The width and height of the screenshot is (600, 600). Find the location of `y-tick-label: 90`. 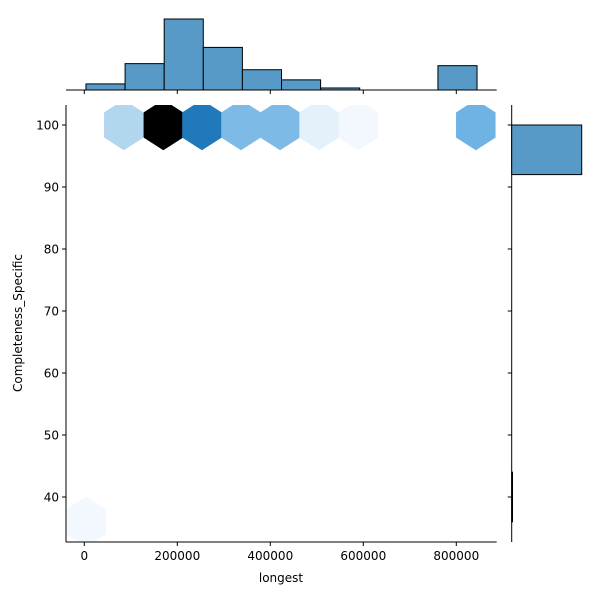

y-tick-label: 90 is located at coordinates (51, 188).